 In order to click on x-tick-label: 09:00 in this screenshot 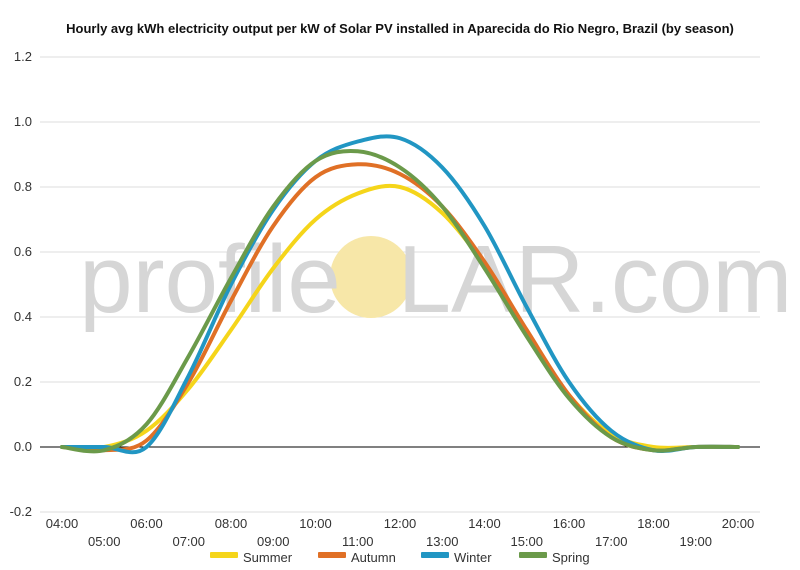, I will do `click(273, 541)`.